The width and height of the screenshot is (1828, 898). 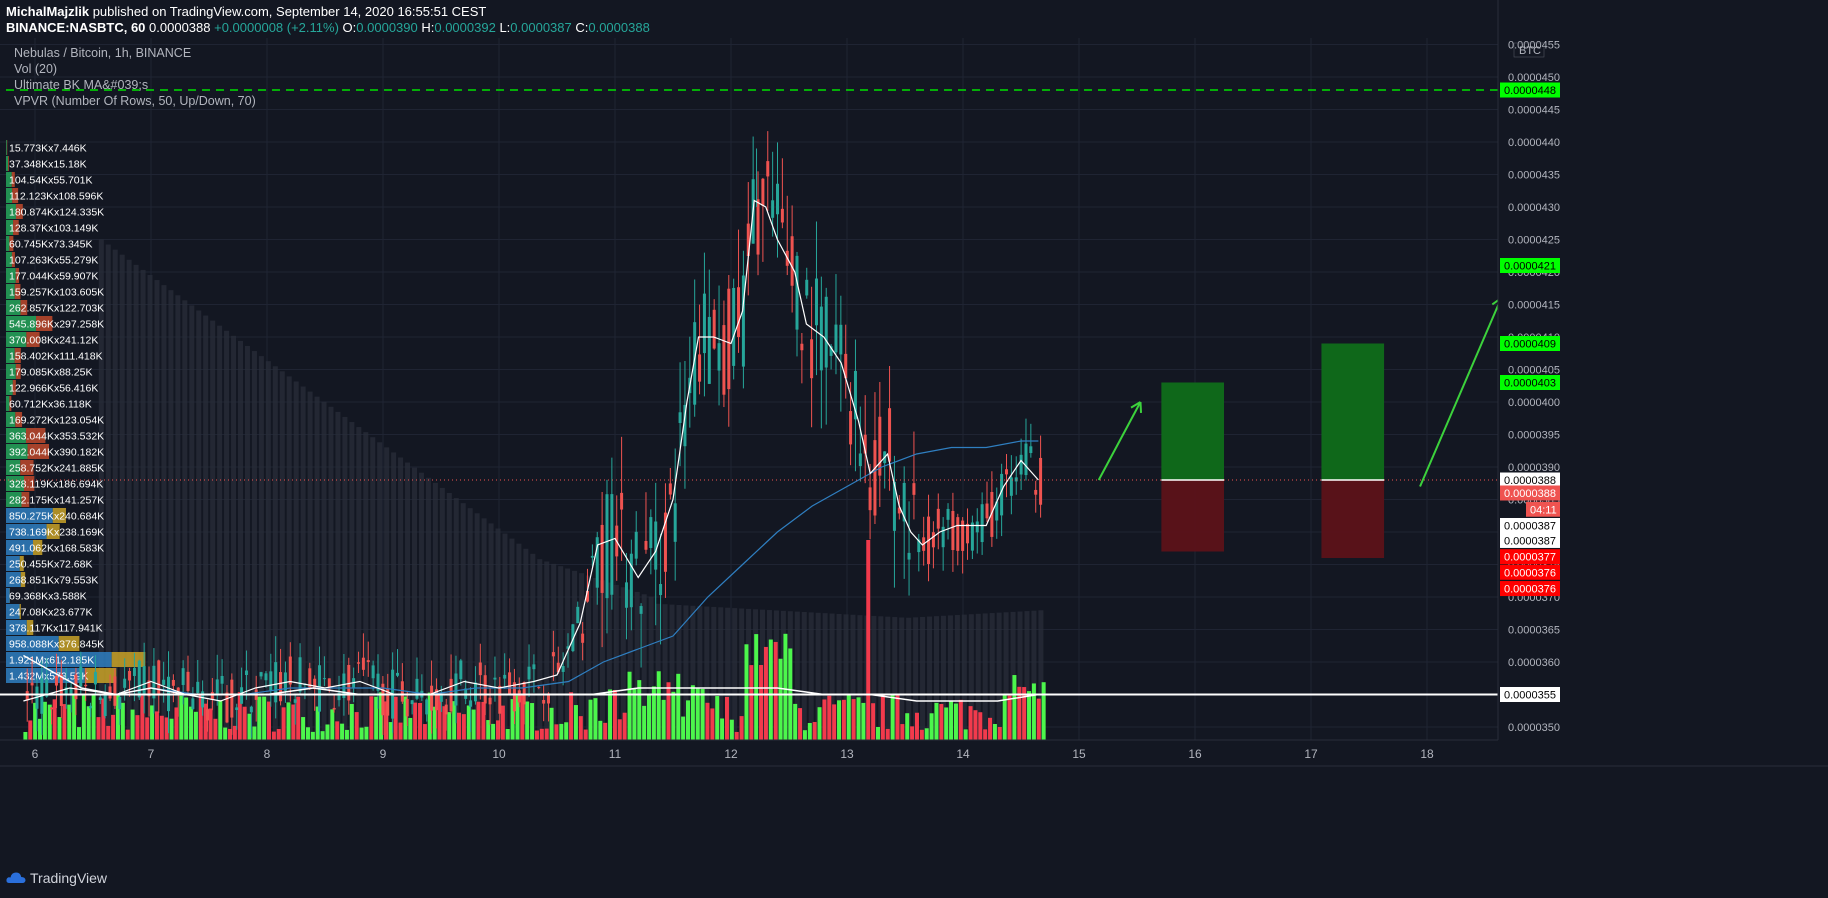 I want to click on price-tick-label: 0.0000425, so click(x=1534, y=241).